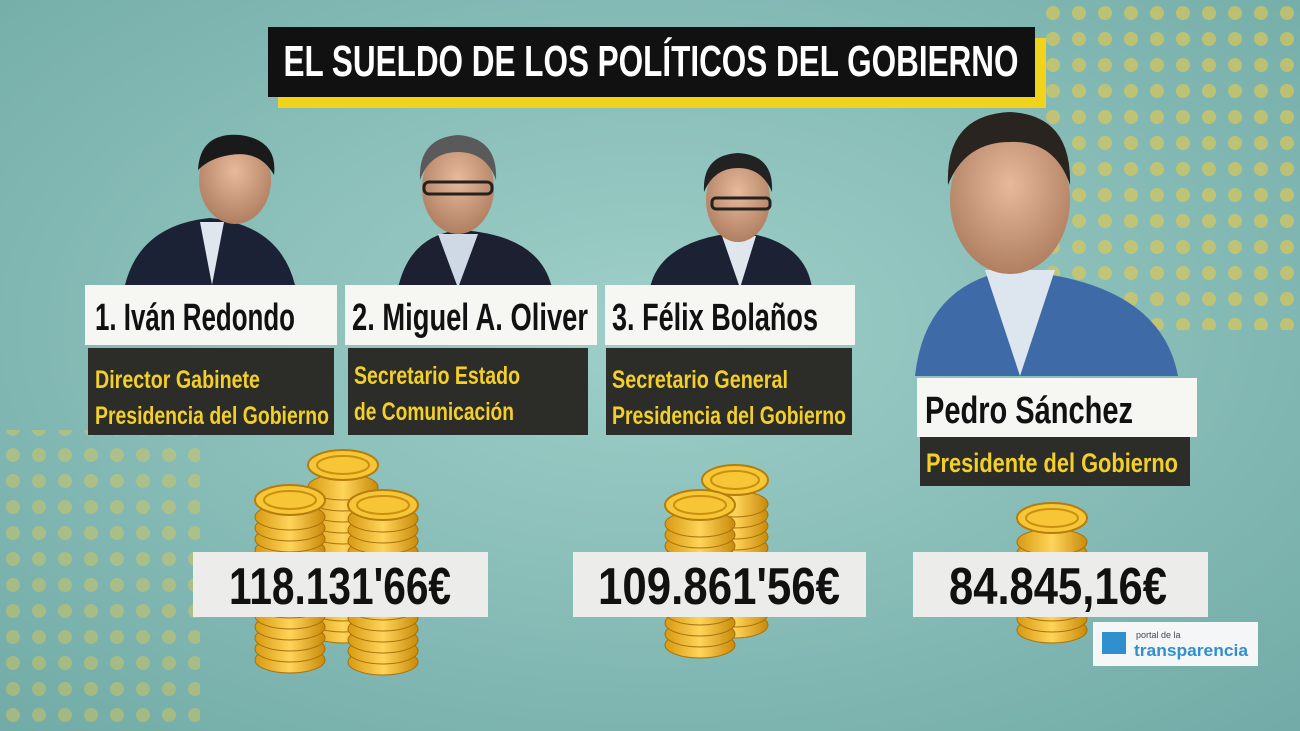 The width and height of the screenshot is (1300, 731). I want to click on person-name: 3. Félix Bolaños, so click(715, 318).